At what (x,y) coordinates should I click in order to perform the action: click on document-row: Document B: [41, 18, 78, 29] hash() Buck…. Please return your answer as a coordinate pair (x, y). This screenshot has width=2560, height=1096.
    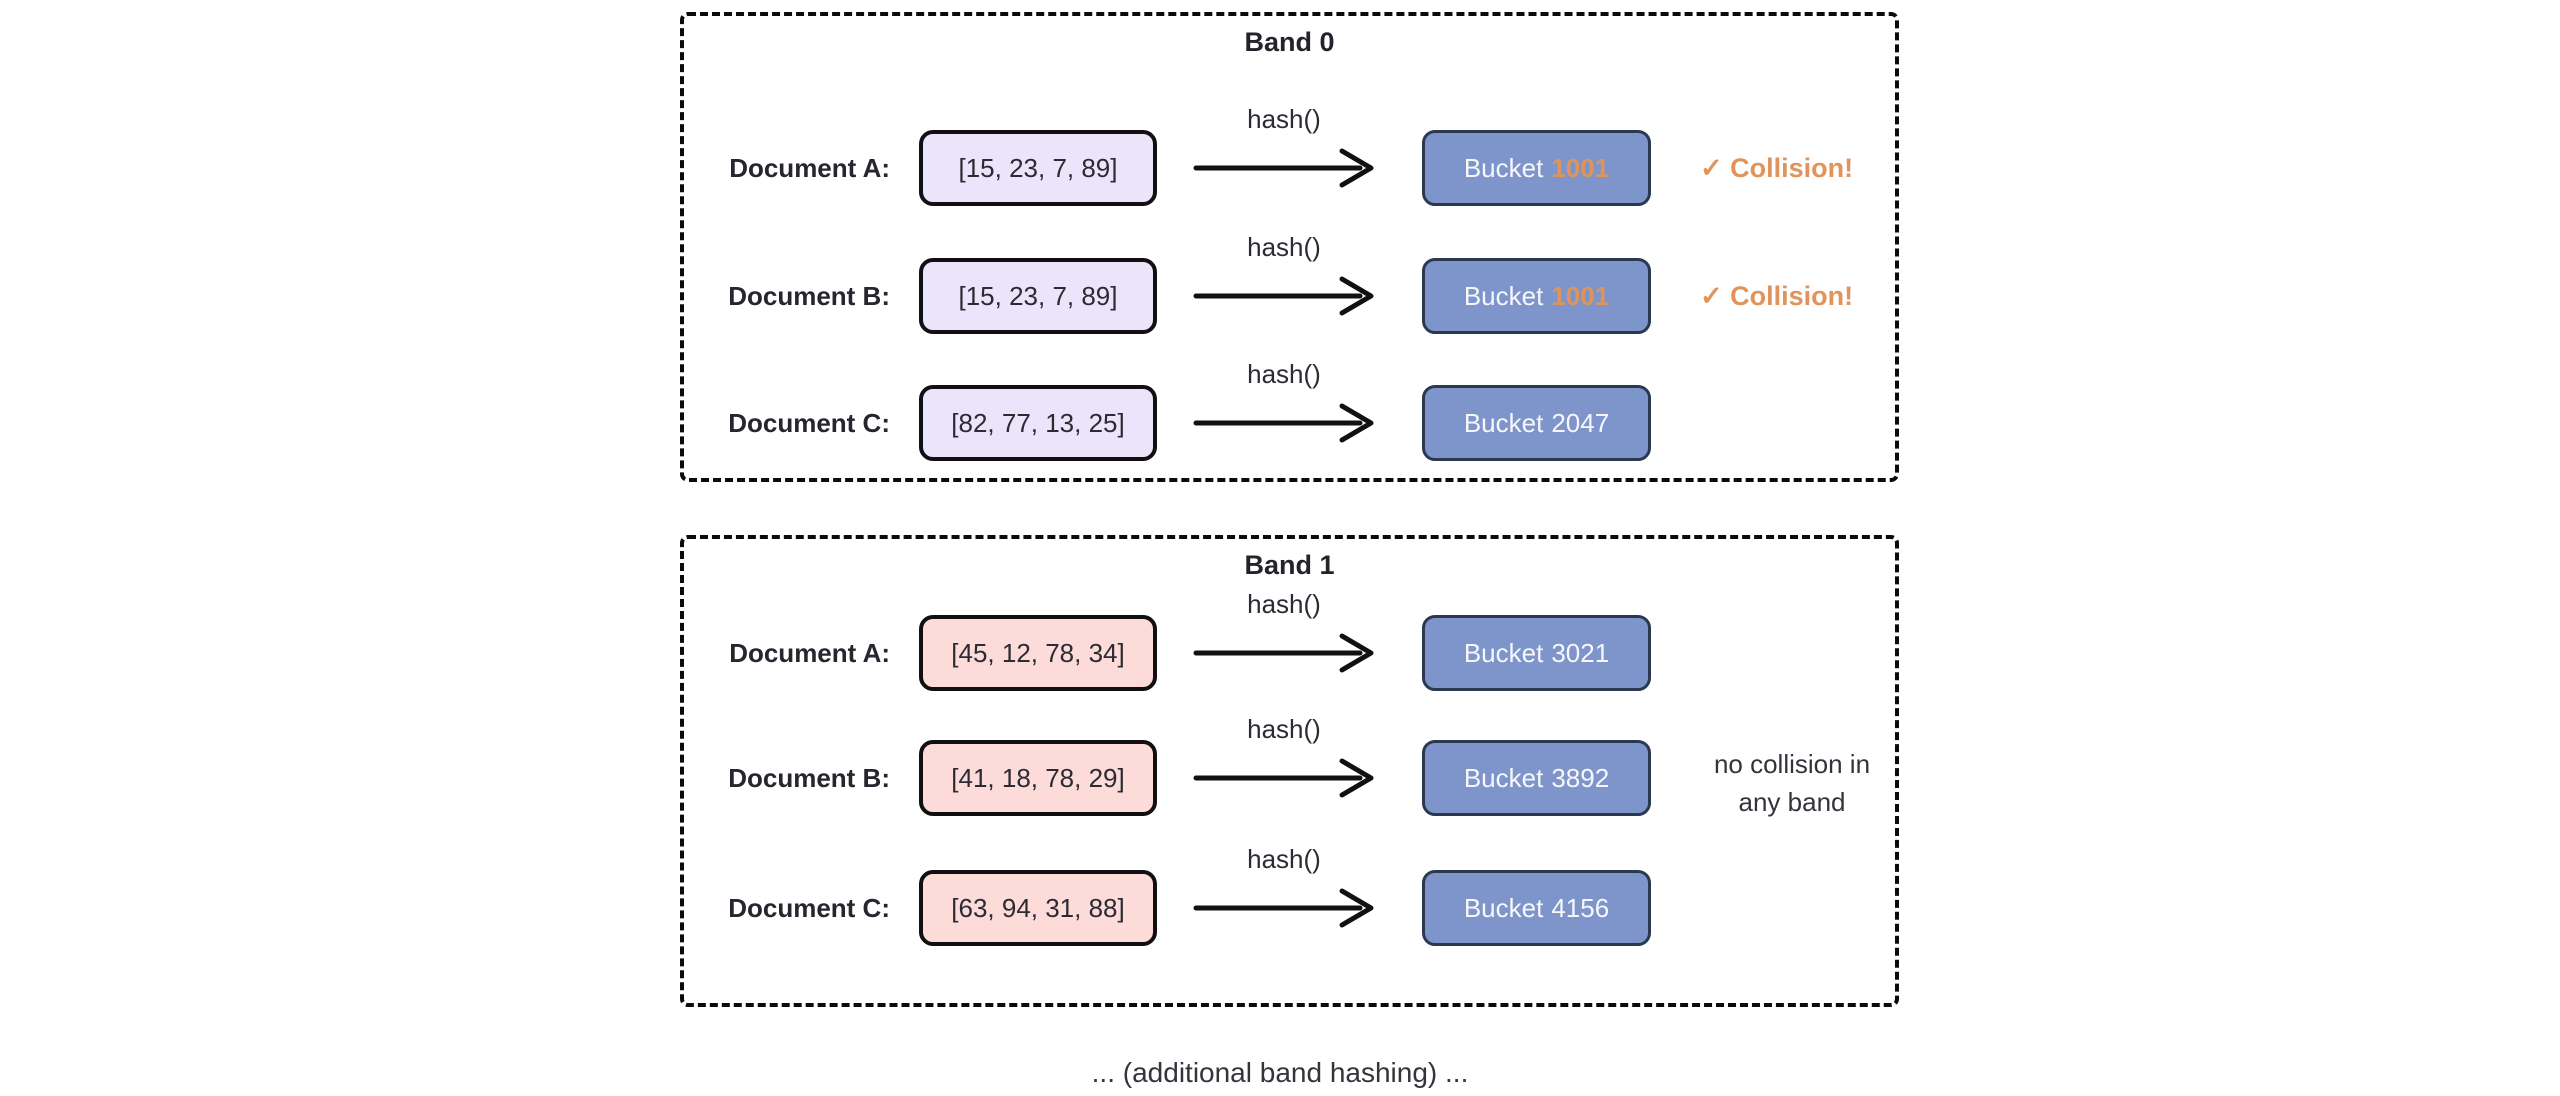
    Looking at the image, I should click on (1289, 765).